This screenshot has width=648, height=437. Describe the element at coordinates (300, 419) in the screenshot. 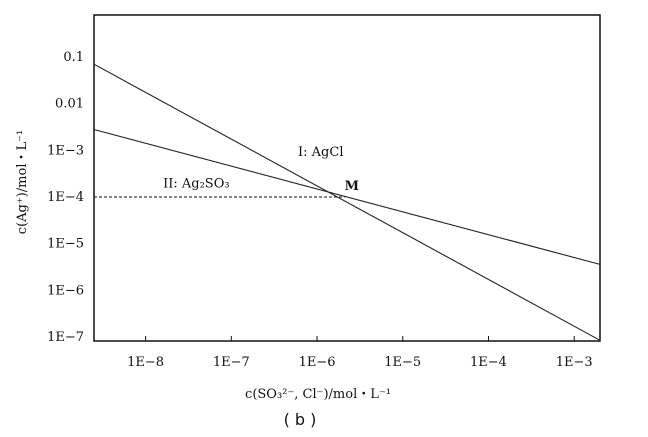

I see `figure-caption: ( b )` at that location.